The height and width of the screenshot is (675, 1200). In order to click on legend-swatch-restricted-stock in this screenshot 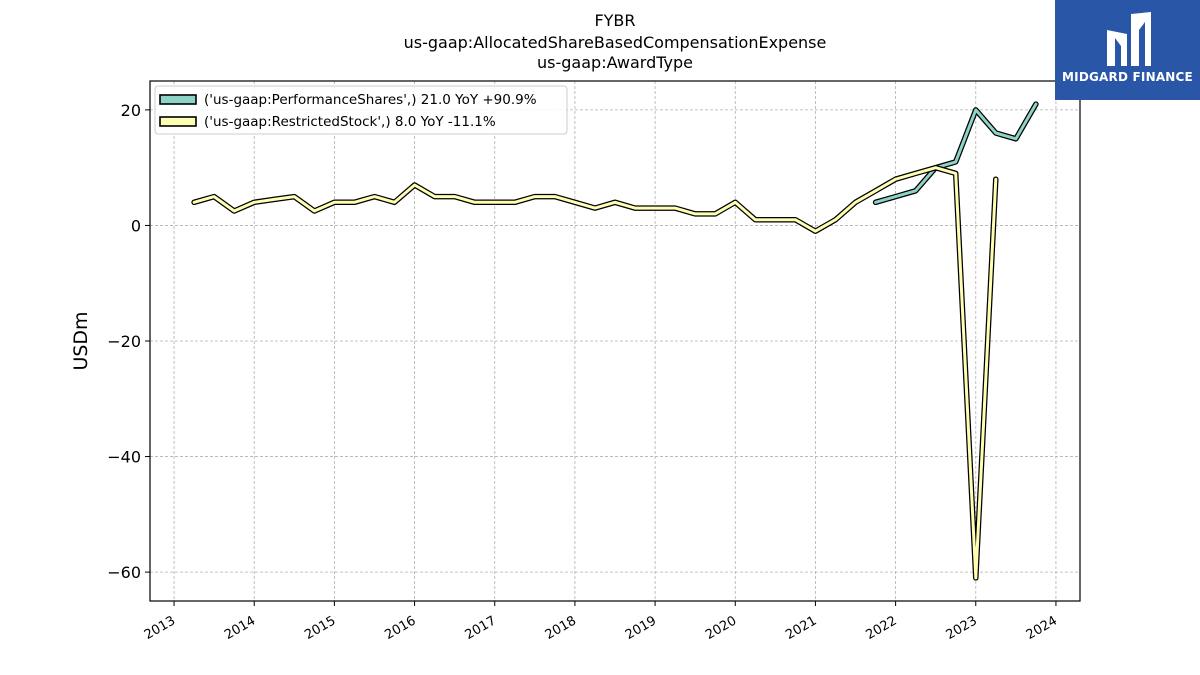, I will do `click(178, 121)`.